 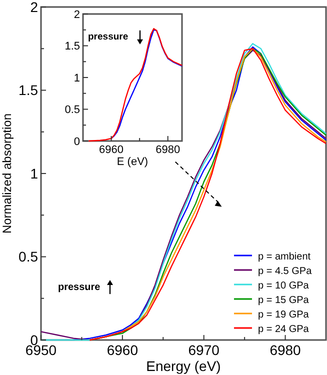 What do you see at coordinates (285, 271) in the screenshot?
I see `legend-label: p = 4.5 GPa` at bounding box center [285, 271].